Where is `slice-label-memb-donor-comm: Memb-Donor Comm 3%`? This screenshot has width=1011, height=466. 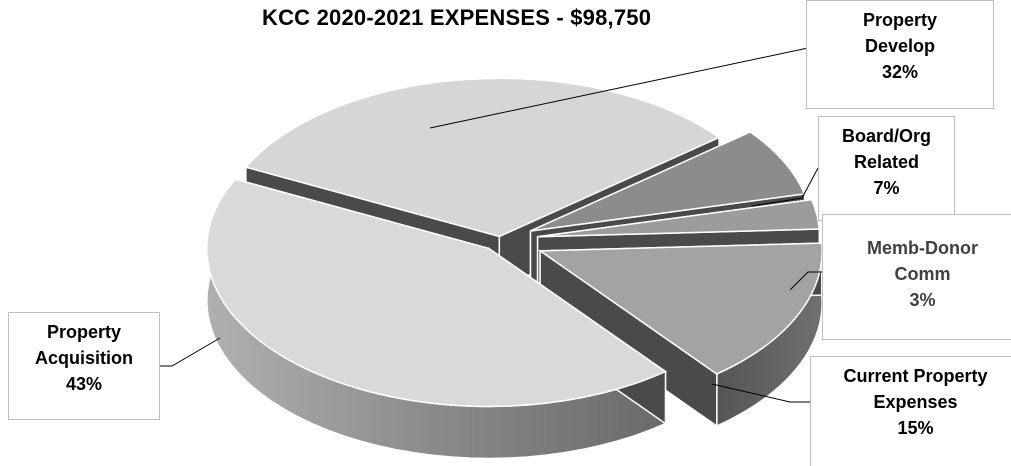 slice-label-memb-donor-comm: Memb-Donor Comm 3% is located at coordinates (916, 277).